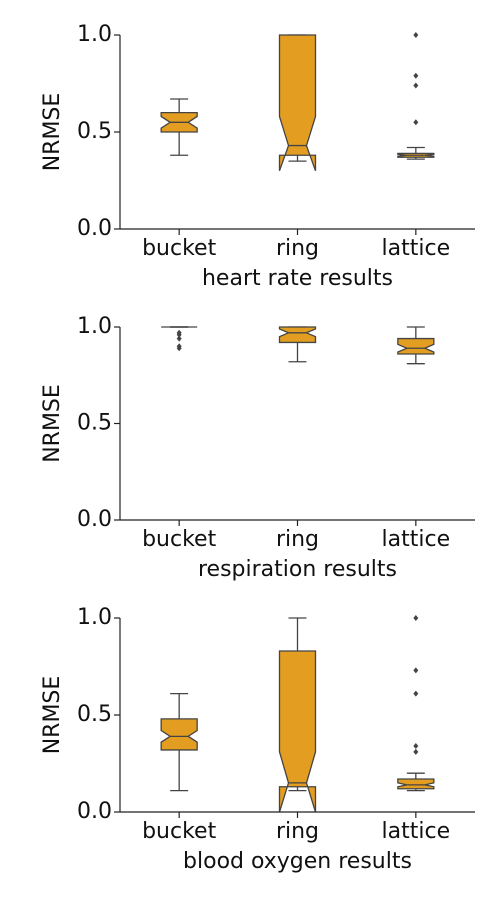  Describe the element at coordinates (297, 278) in the screenshot. I see `x-axis-label: heart rate results` at that location.